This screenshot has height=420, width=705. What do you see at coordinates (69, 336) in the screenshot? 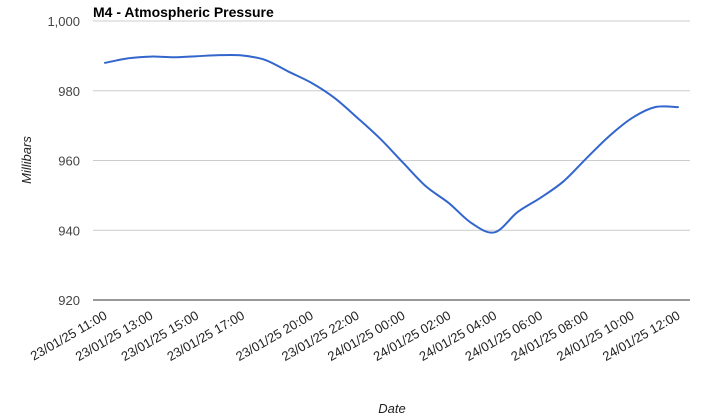
I see `x-tick-label: 23/01/25 11:00` at bounding box center [69, 336].